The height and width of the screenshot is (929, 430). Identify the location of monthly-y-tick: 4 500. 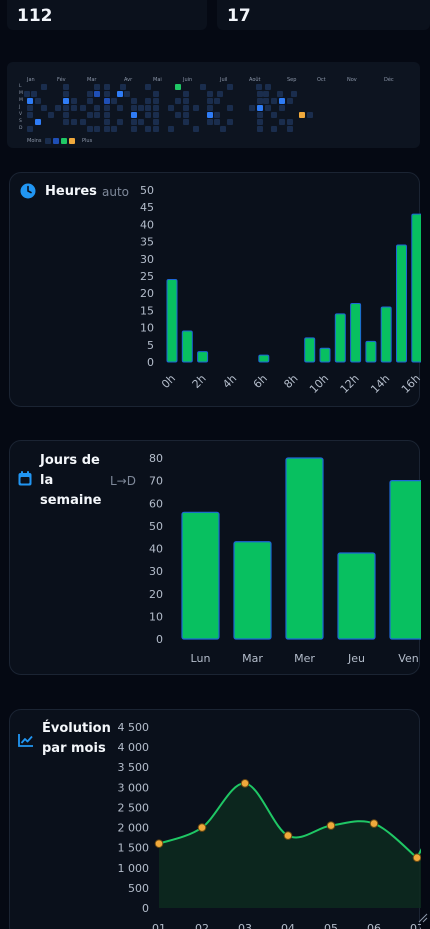
(134, 727).